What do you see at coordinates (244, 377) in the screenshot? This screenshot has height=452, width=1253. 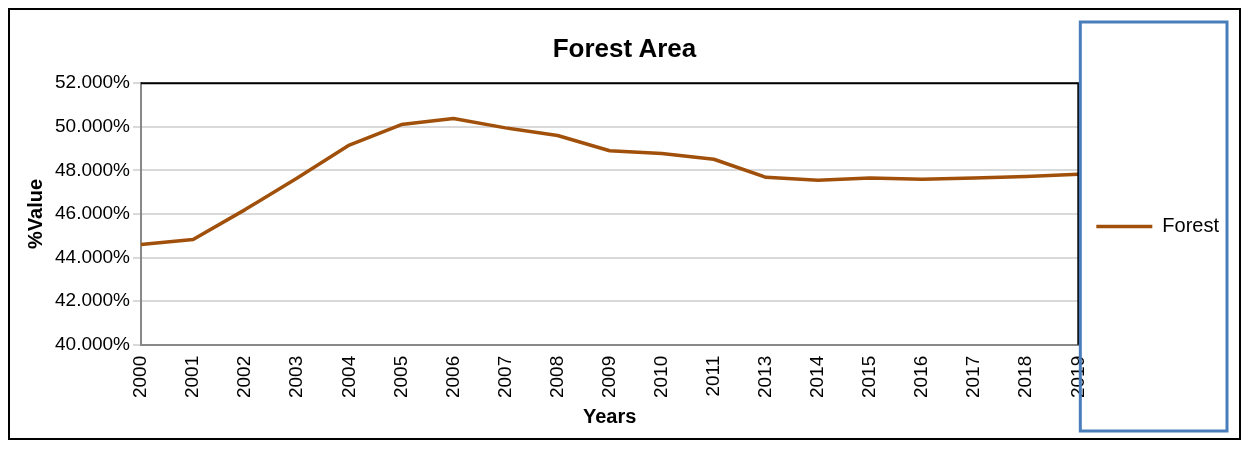 I see `x-tick-label: 2002` at bounding box center [244, 377].